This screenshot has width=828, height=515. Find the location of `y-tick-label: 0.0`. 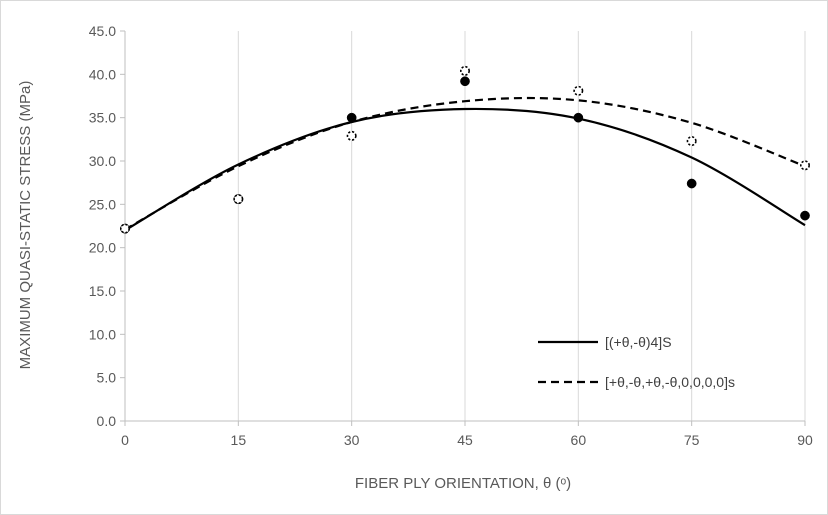

y-tick-label: 0.0 is located at coordinates (107, 421).